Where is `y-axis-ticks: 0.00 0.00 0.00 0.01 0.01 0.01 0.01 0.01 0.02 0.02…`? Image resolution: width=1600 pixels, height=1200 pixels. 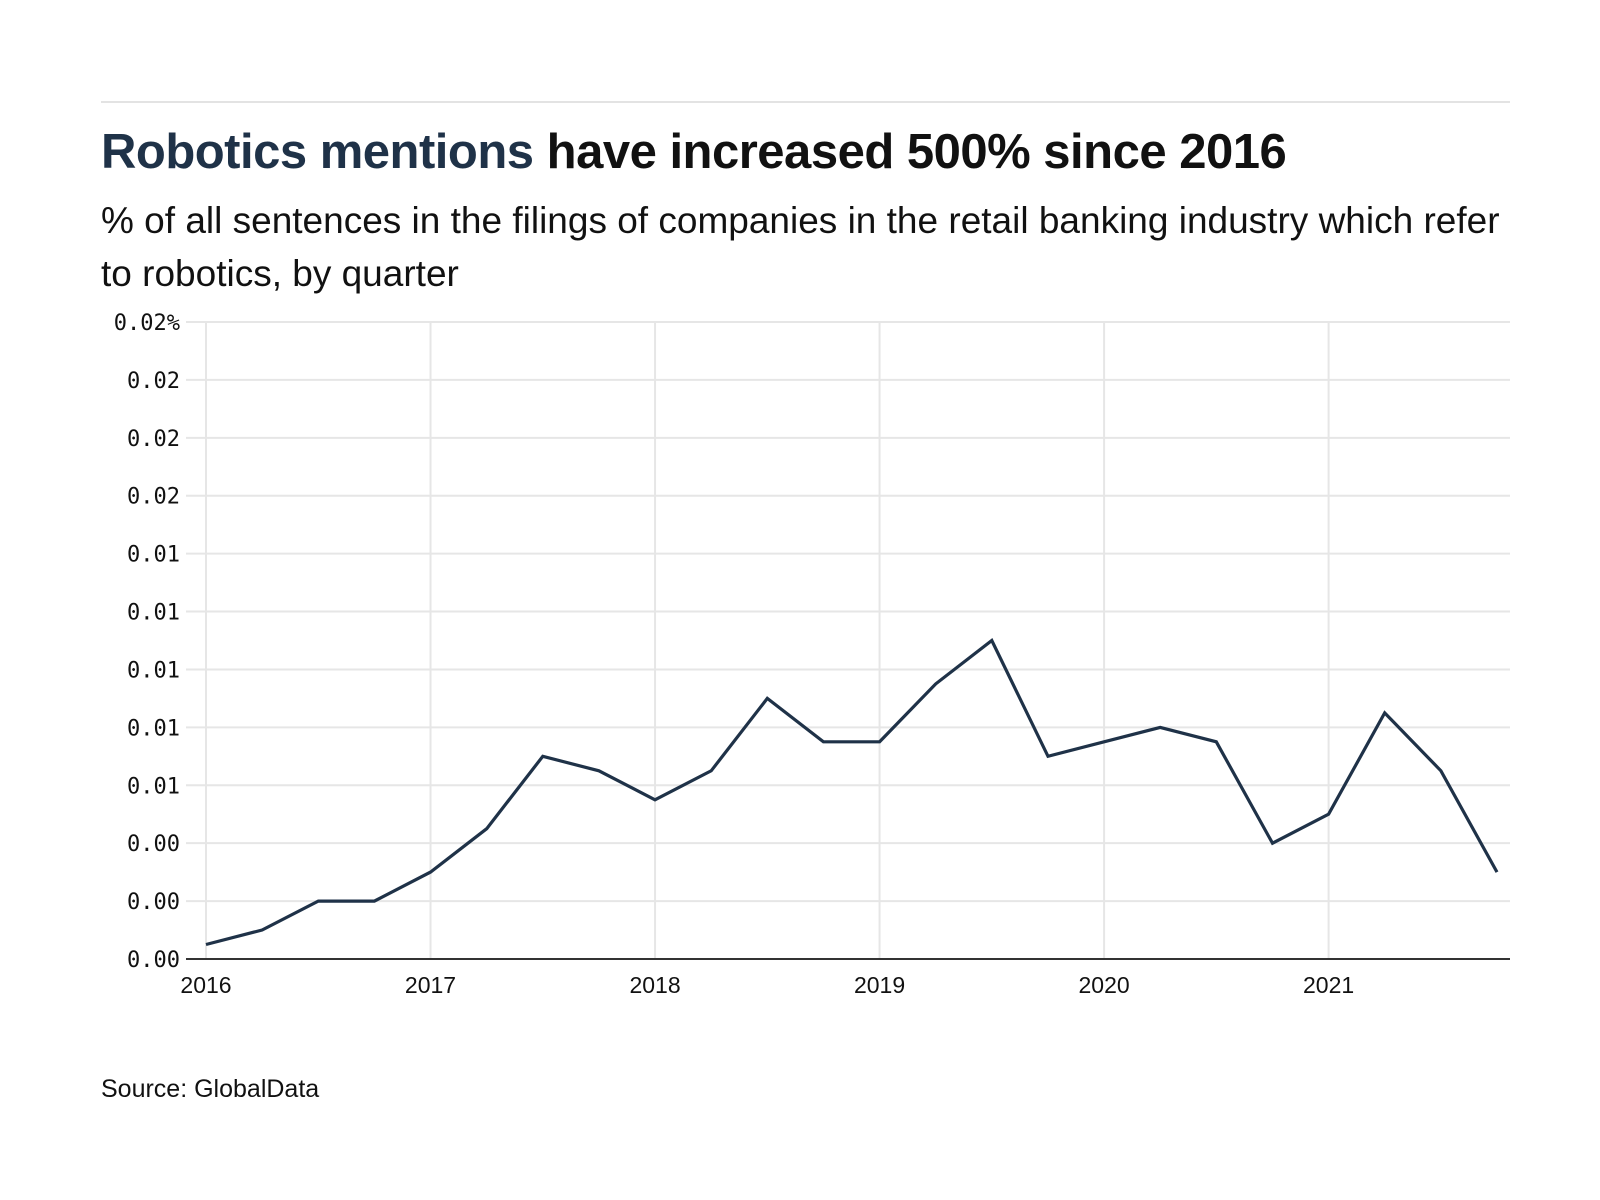 y-axis-ticks: 0.00 0.00 0.00 0.01 0.01 0.01 0.01 0.01 0.02 0.02… is located at coordinates (147, 642).